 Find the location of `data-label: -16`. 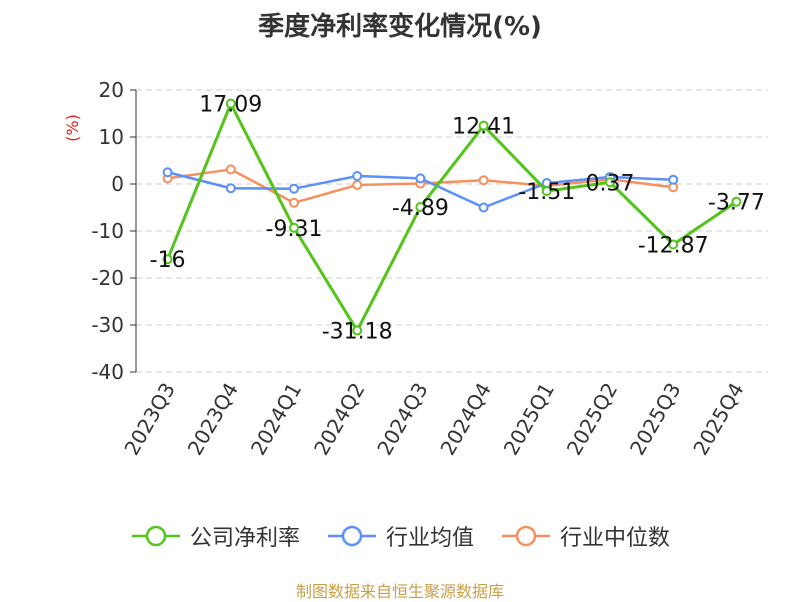

data-label: -16 is located at coordinates (168, 260).